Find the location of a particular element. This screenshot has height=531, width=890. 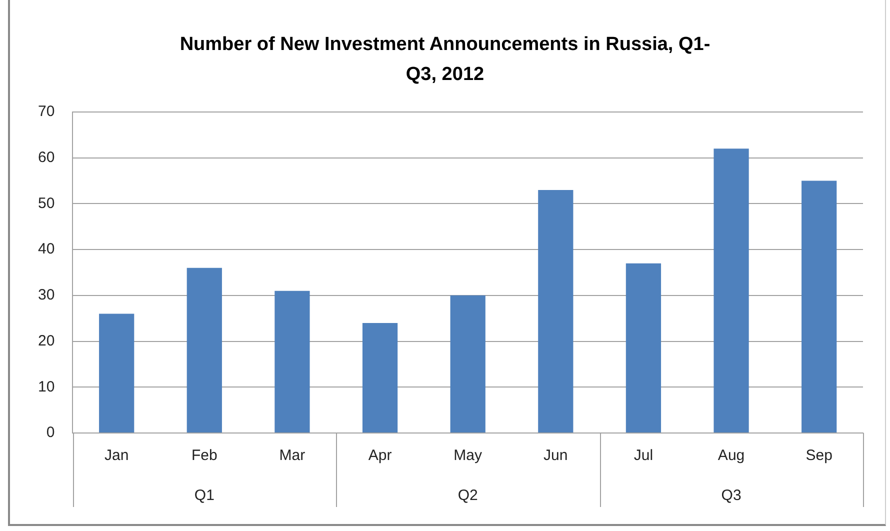

x-tick-label: Feb is located at coordinates (204, 455).